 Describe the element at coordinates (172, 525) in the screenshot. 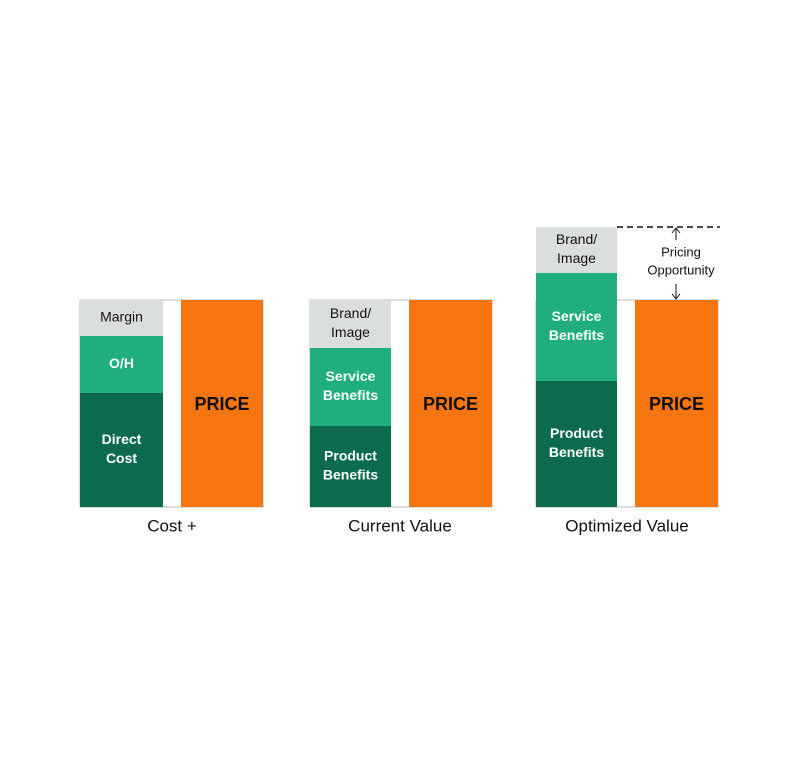

I see `caption: Cost +` at that location.